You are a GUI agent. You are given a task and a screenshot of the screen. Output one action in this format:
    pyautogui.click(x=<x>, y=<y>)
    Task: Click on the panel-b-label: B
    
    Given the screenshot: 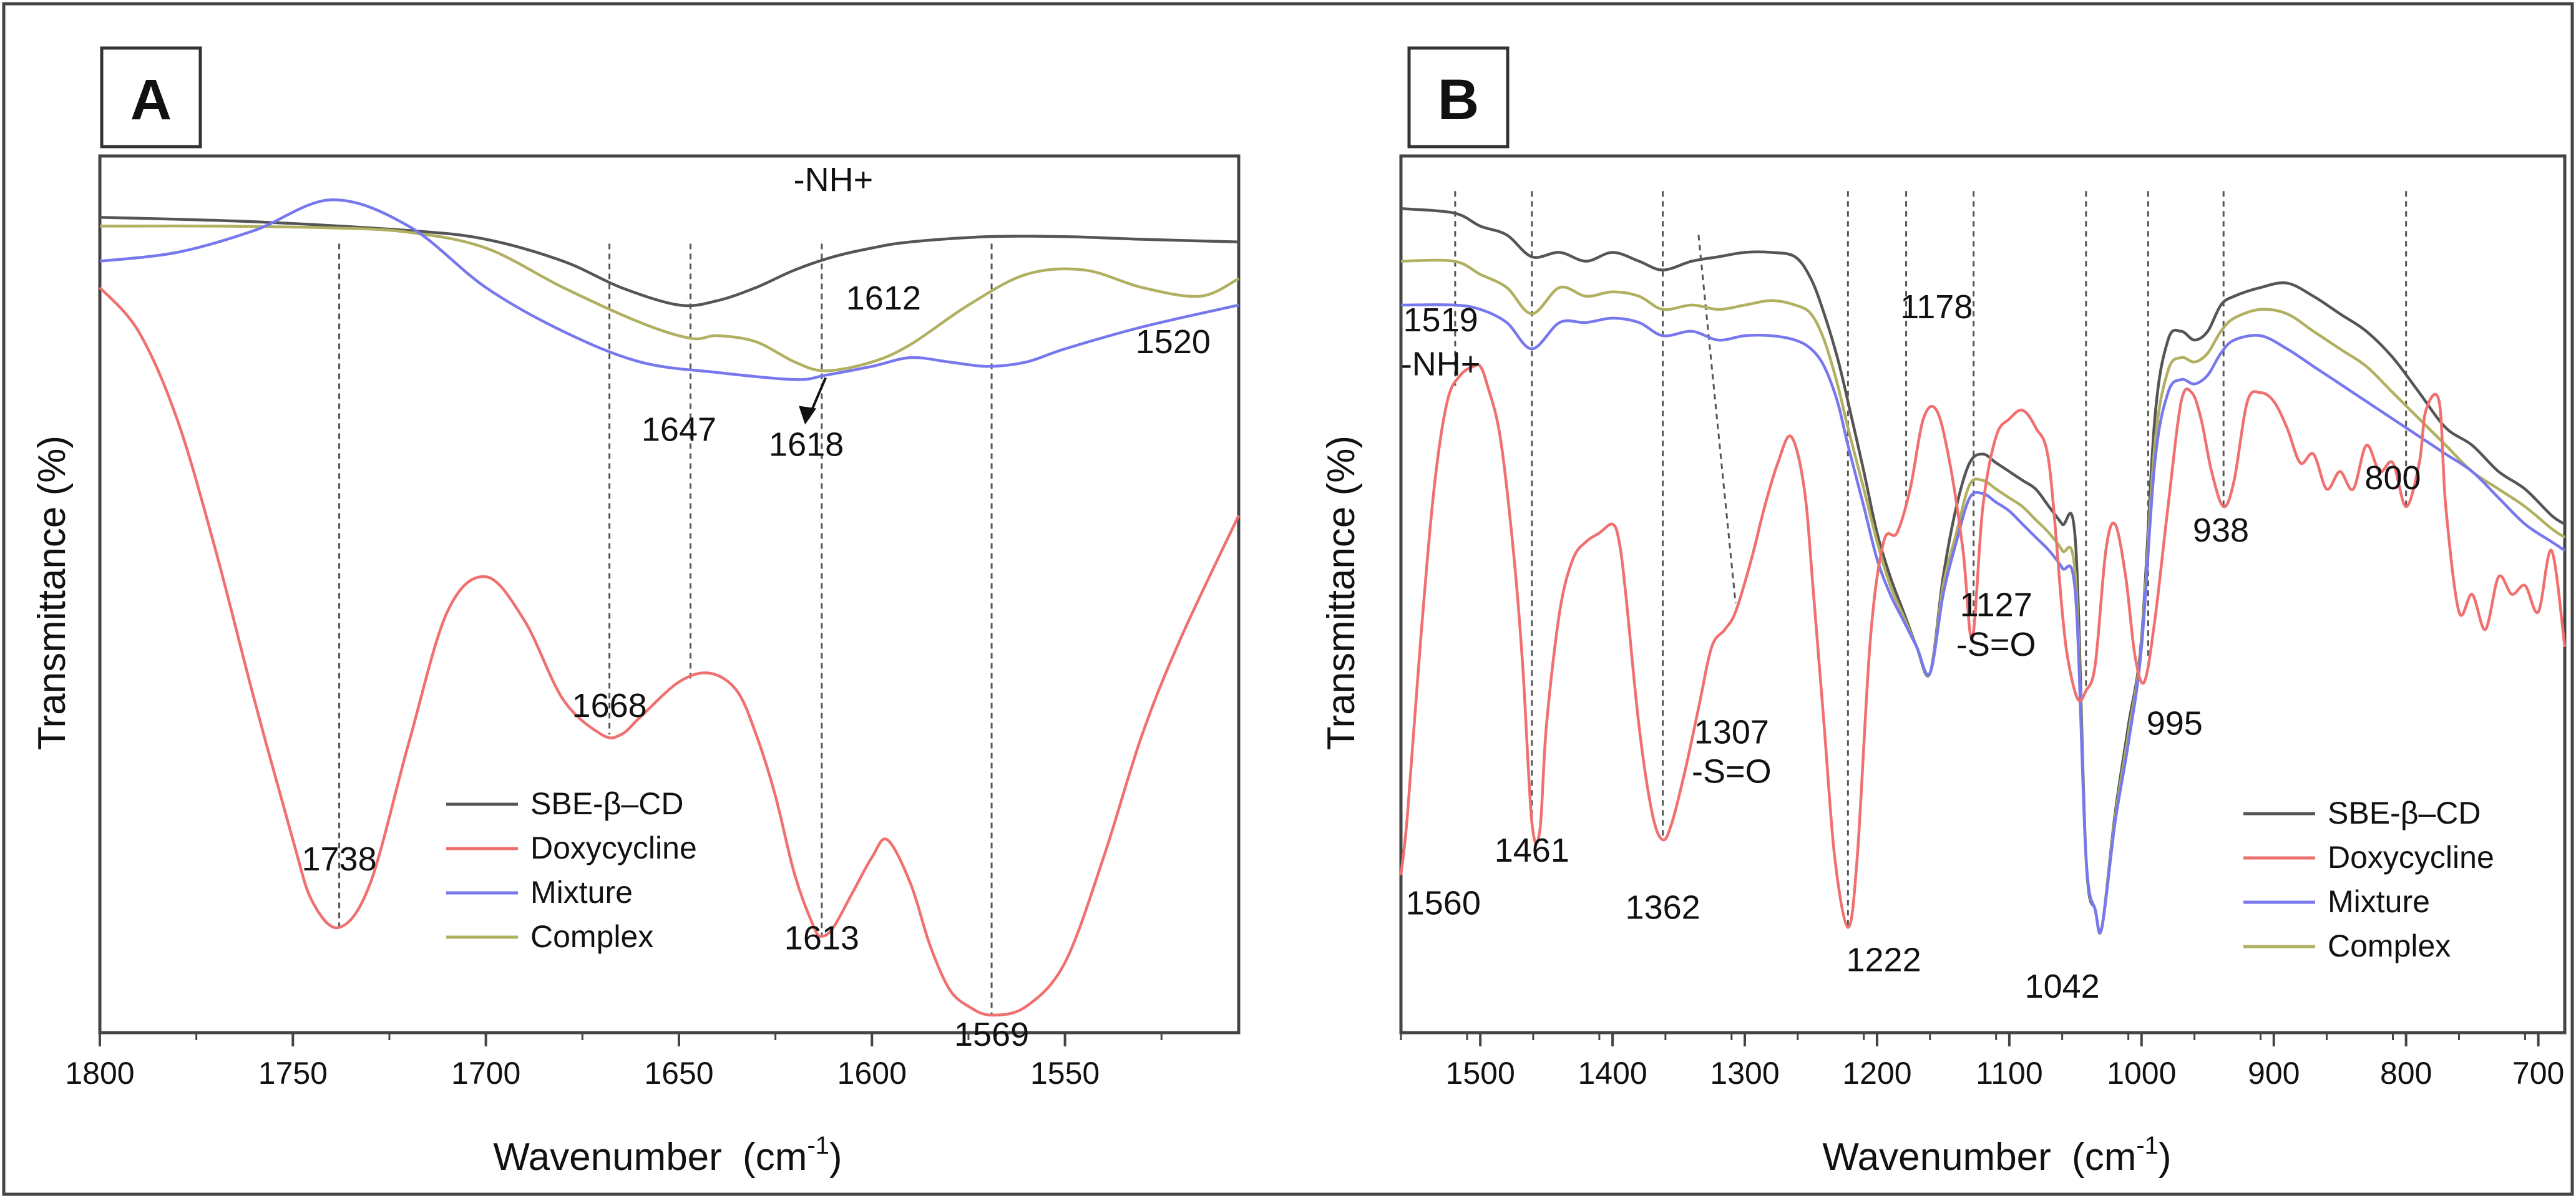 What is the action you would take?
    pyautogui.click(x=1458, y=100)
    